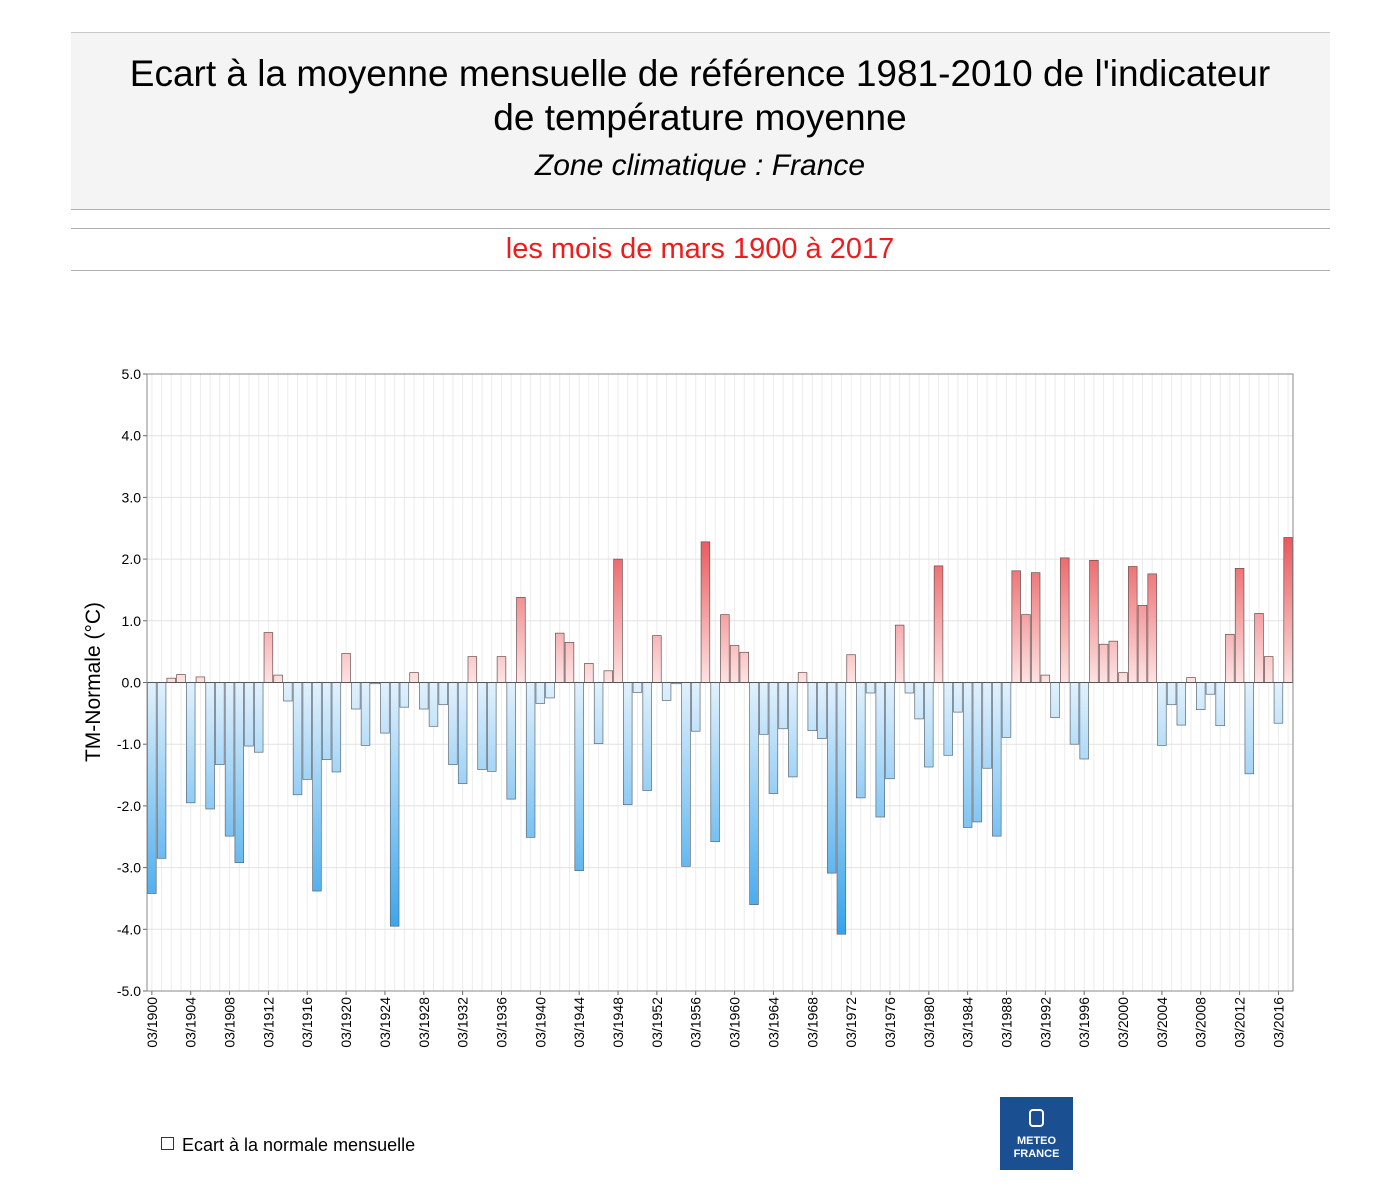  I want to click on x-tick-label: 03/1964, so click(773, 1022).